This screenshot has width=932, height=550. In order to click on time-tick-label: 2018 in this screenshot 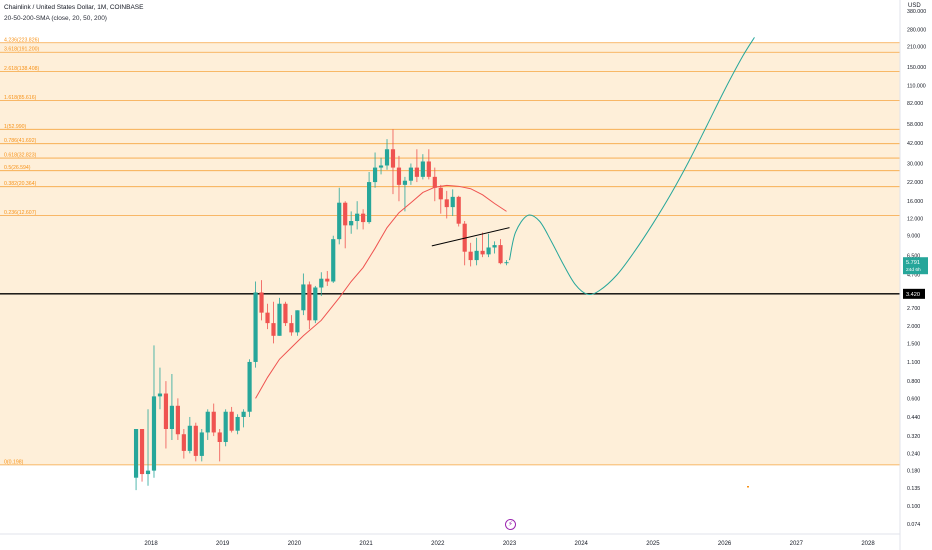, I will do `click(151, 544)`.